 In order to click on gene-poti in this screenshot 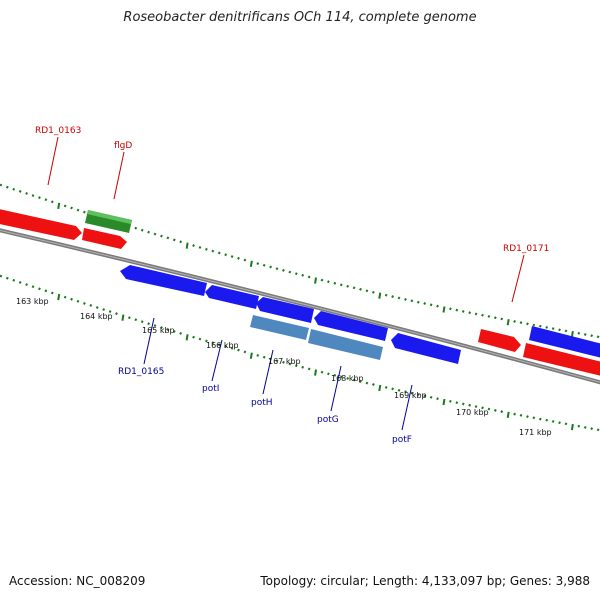, I will do `click(232, 297)`.